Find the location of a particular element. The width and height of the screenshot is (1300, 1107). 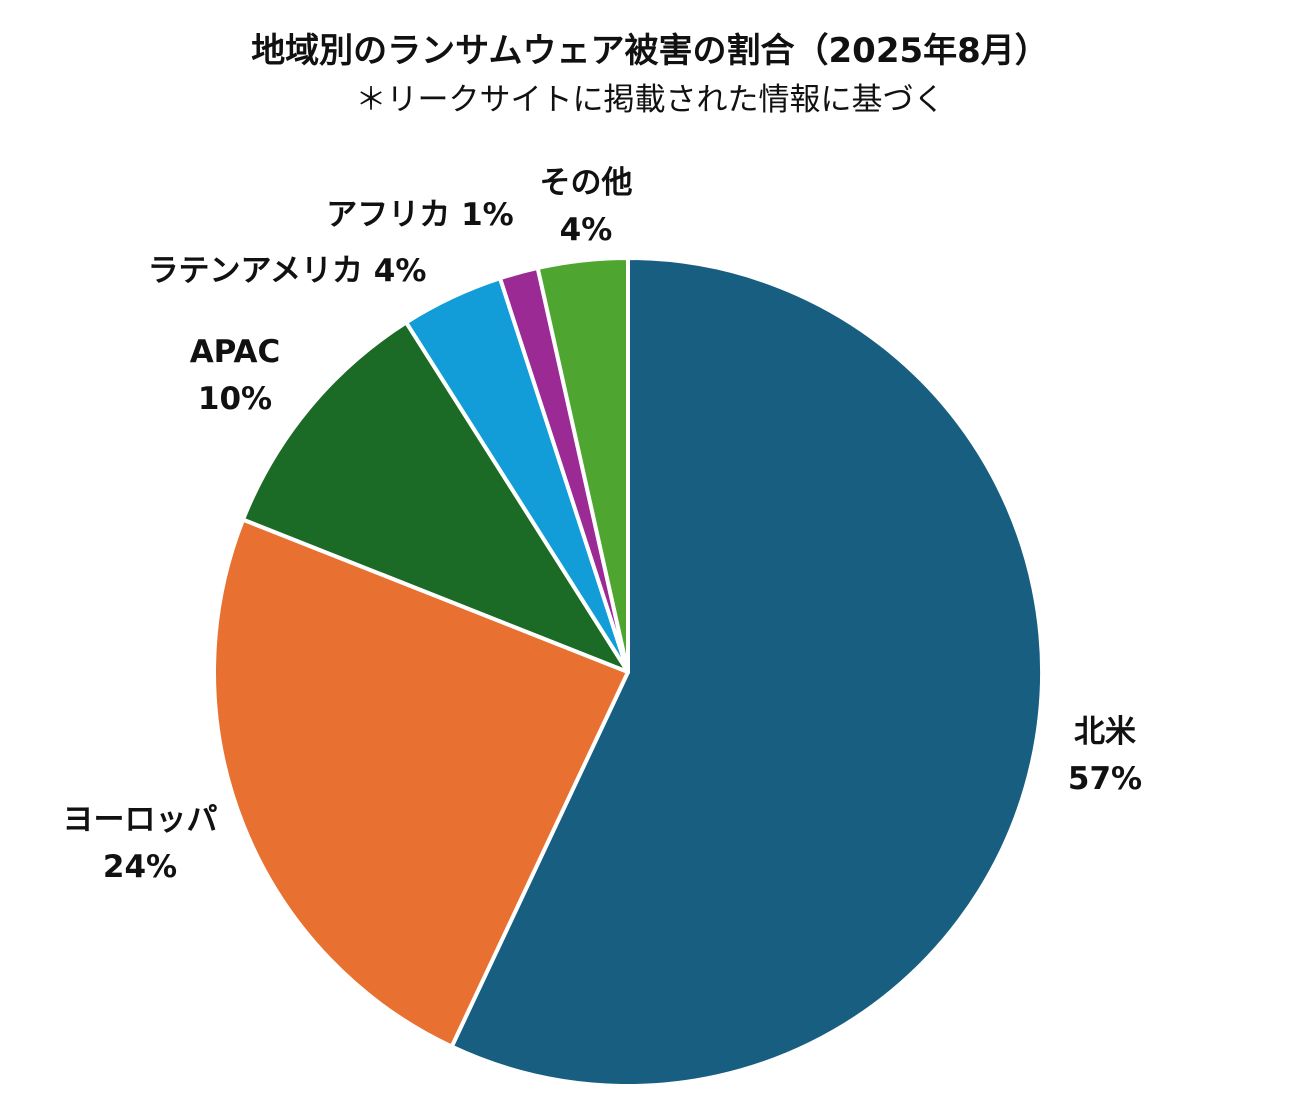

slice-label-5: その他 4% is located at coordinates (586, 206).